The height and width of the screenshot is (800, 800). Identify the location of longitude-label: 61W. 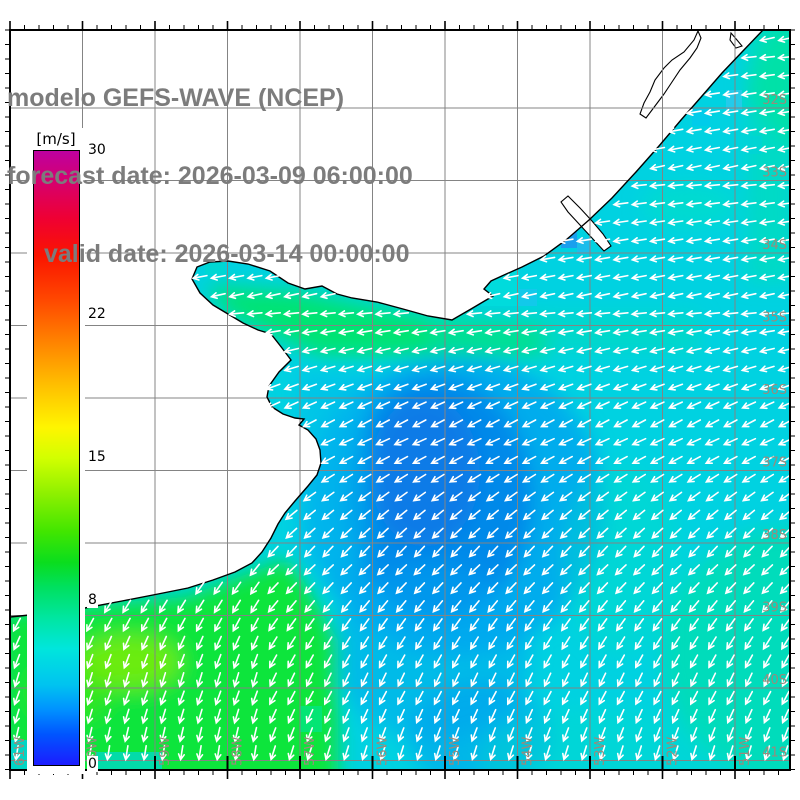
(20, 751).